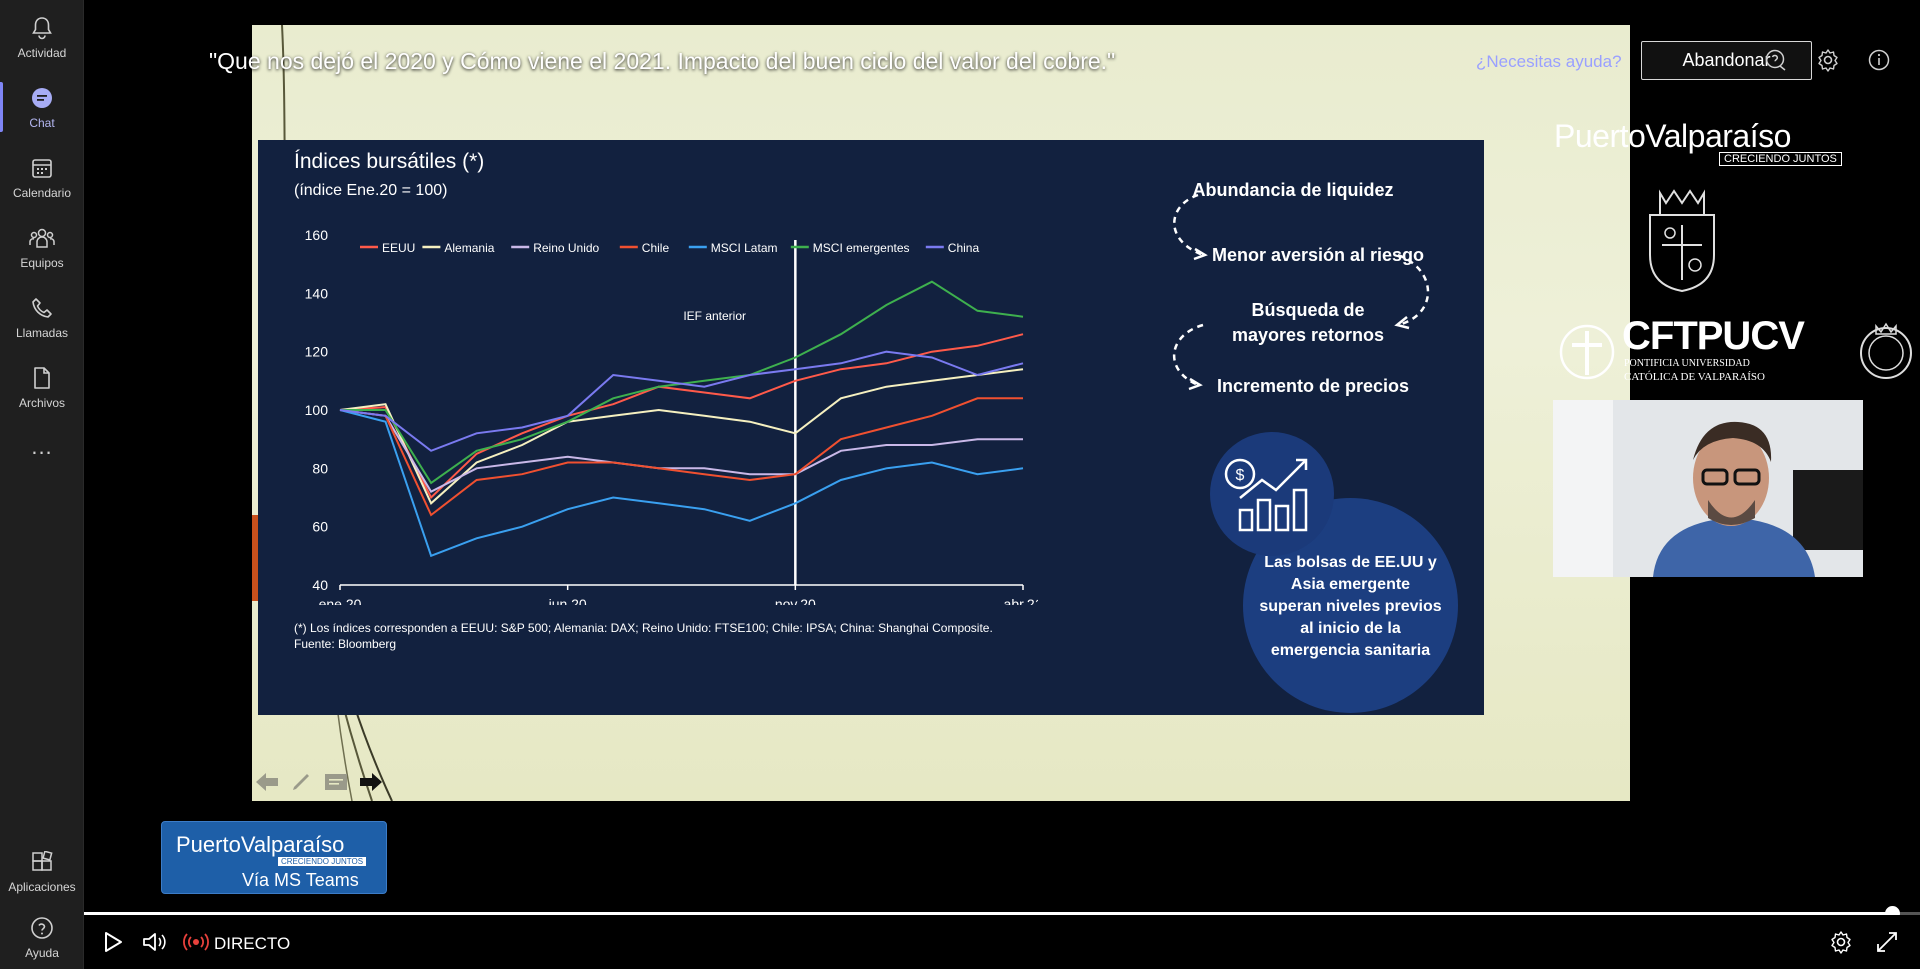 The image size is (1920, 969). What do you see at coordinates (1002, 942) in the screenshot?
I see `player-controls: DIRECTO` at bounding box center [1002, 942].